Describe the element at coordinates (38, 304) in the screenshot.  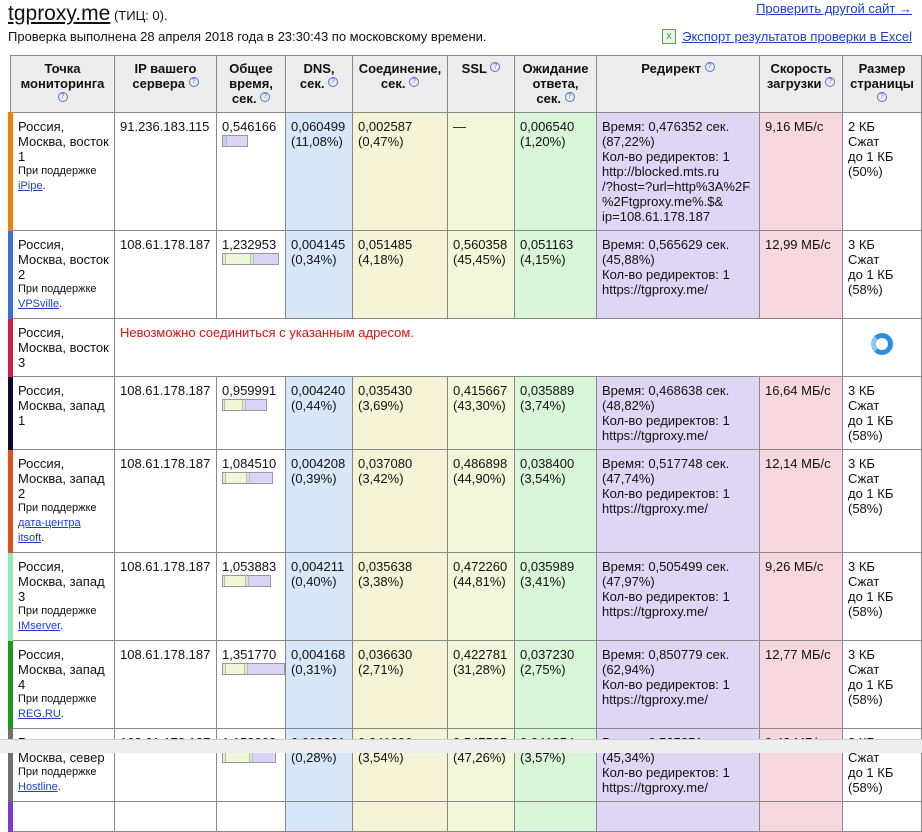
I see `sponsor-link: VPSville` at that location.